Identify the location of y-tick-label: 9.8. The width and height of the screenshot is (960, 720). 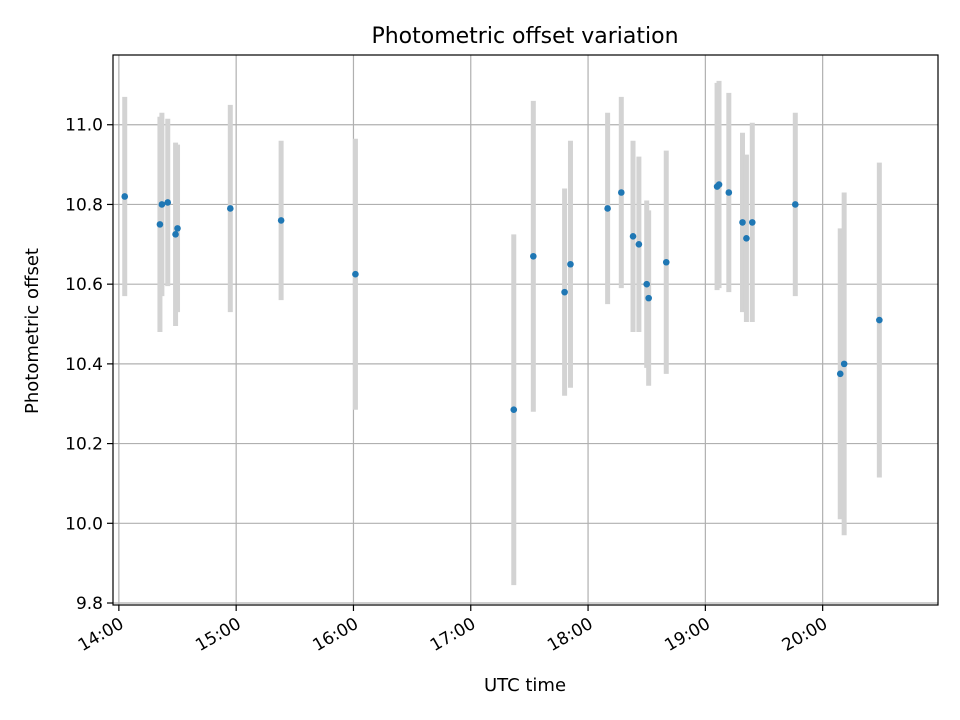
(89, 604).